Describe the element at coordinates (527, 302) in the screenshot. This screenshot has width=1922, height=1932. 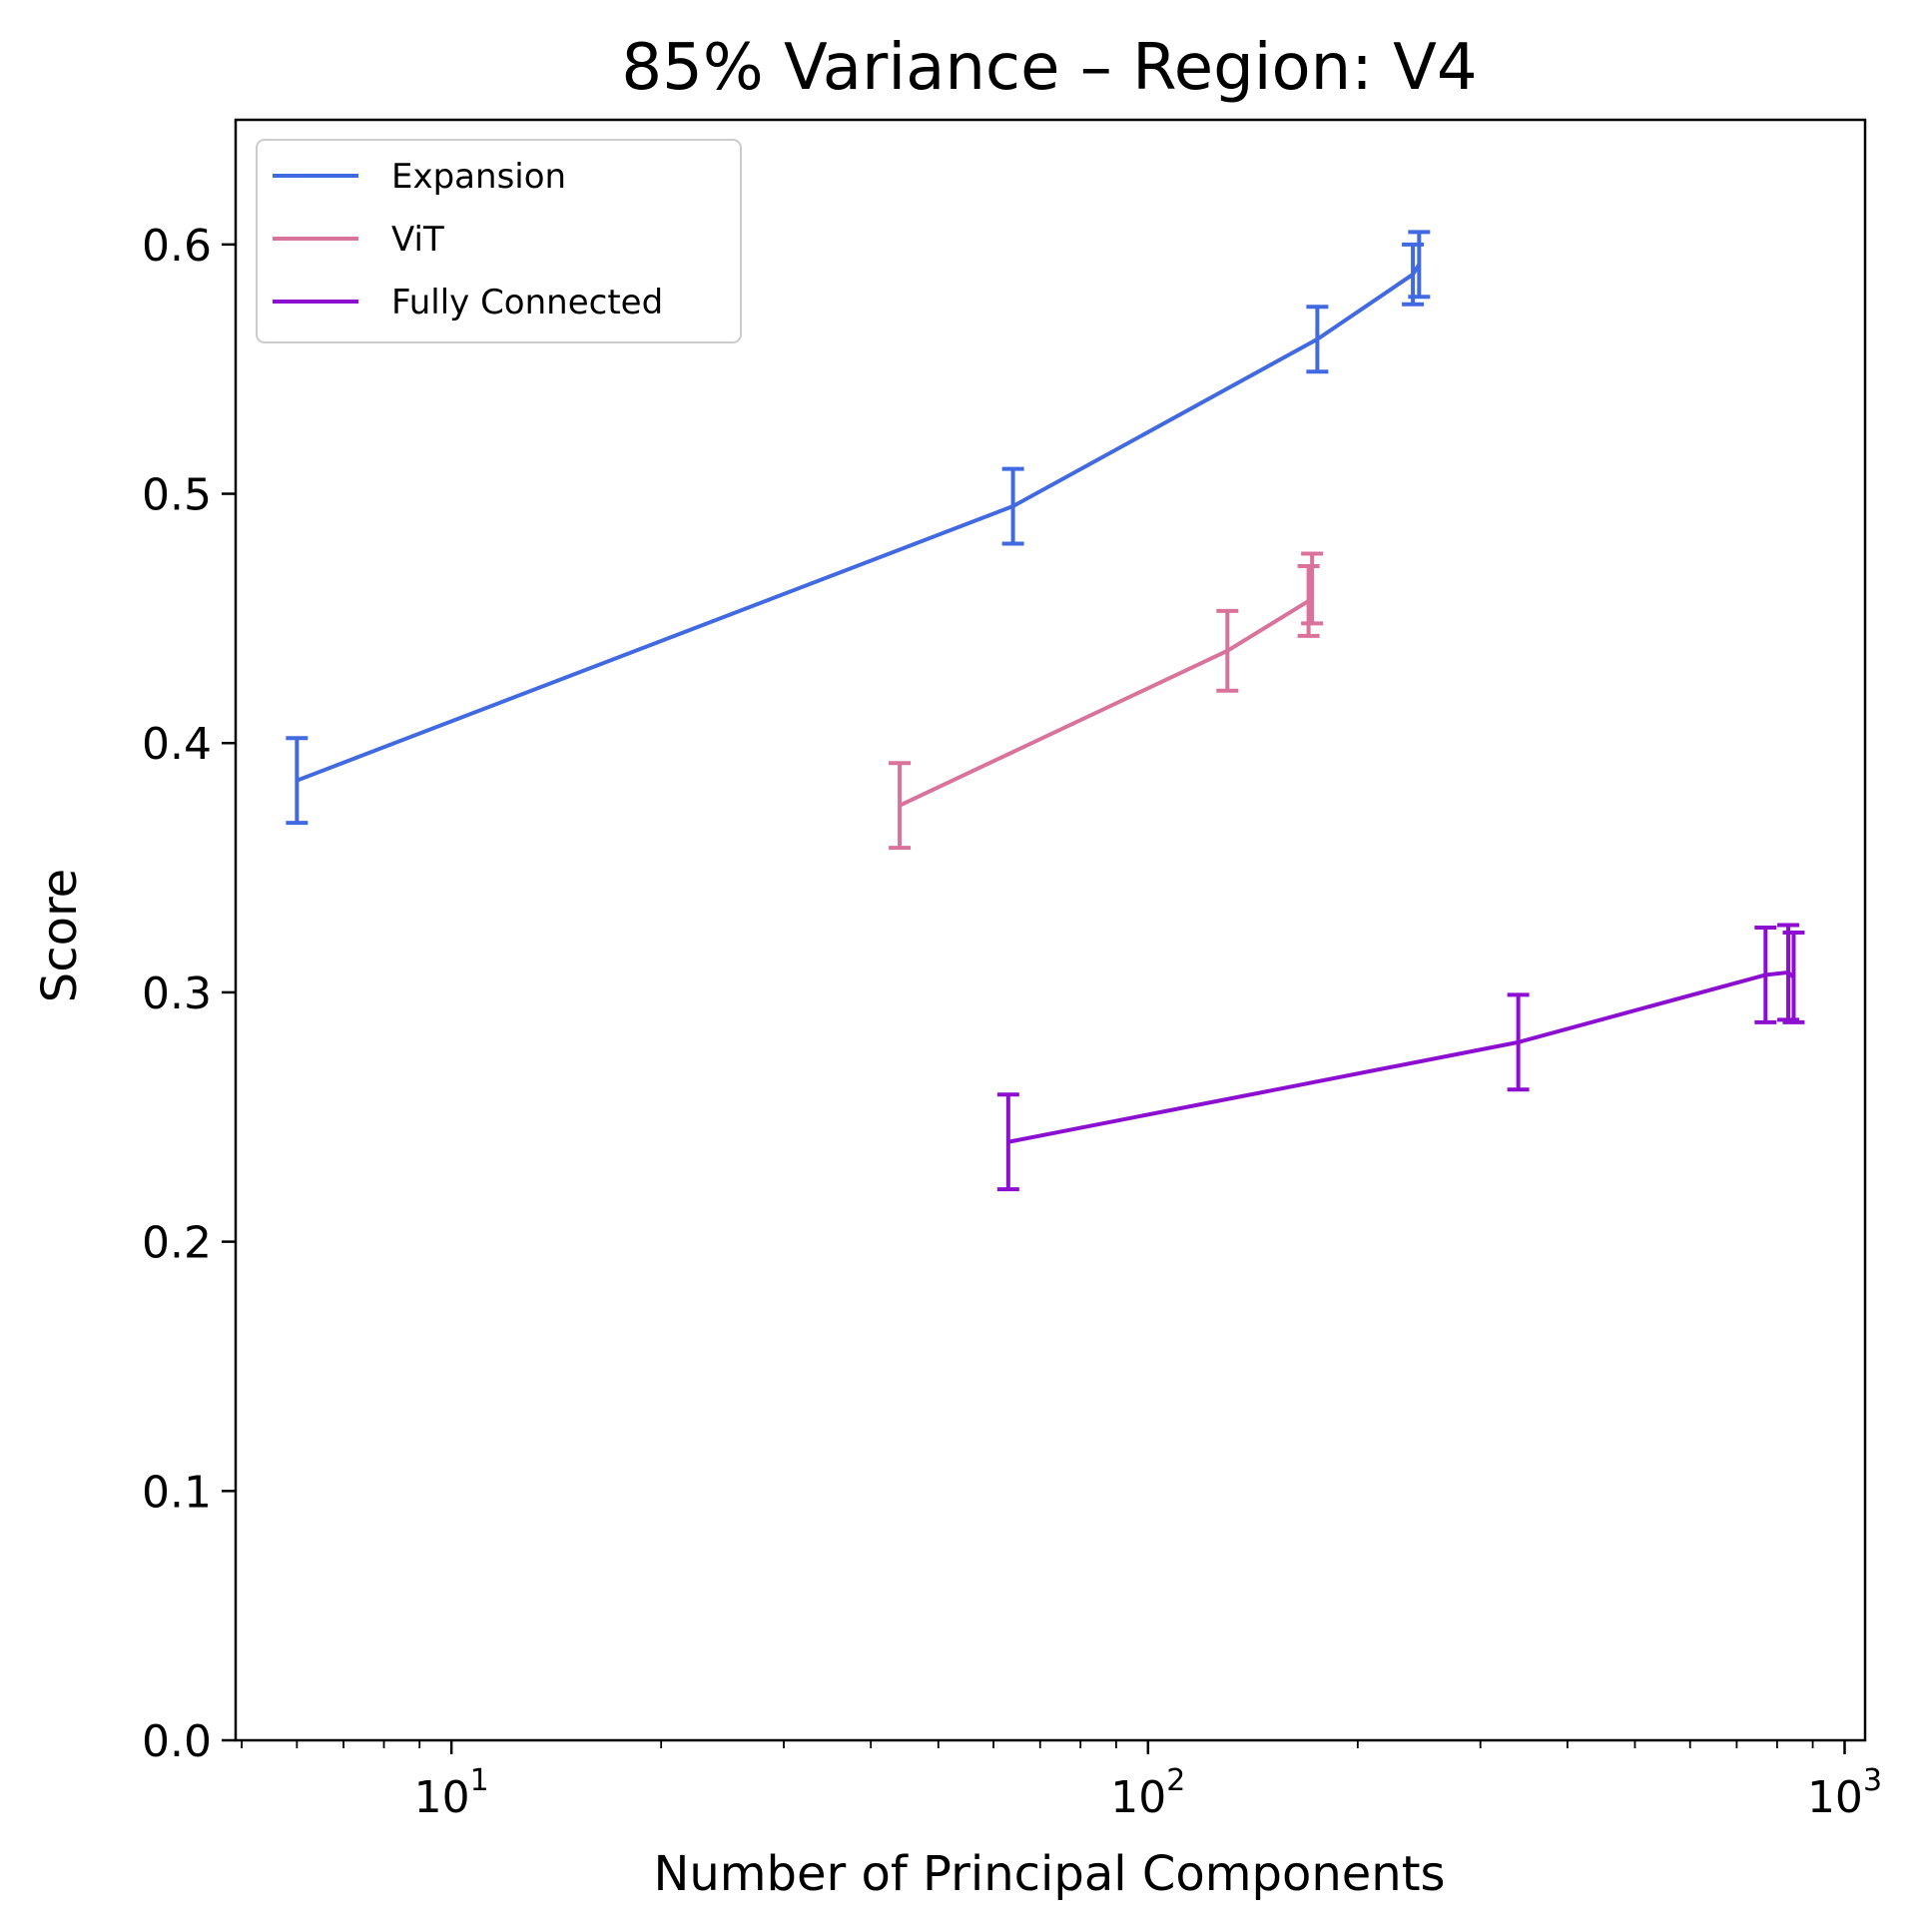
I see `legend-label: Fully Connected` at that location.